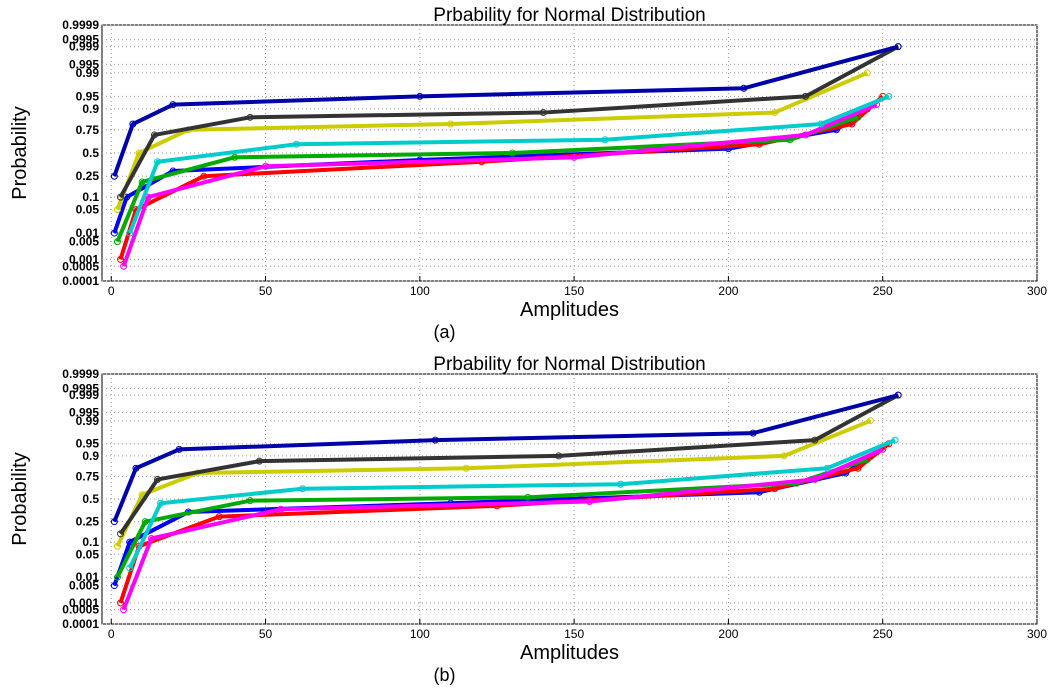  Describe the element at coordinates (266, 291) in the screenshot. I see `x-tick-label: 50` at that location.